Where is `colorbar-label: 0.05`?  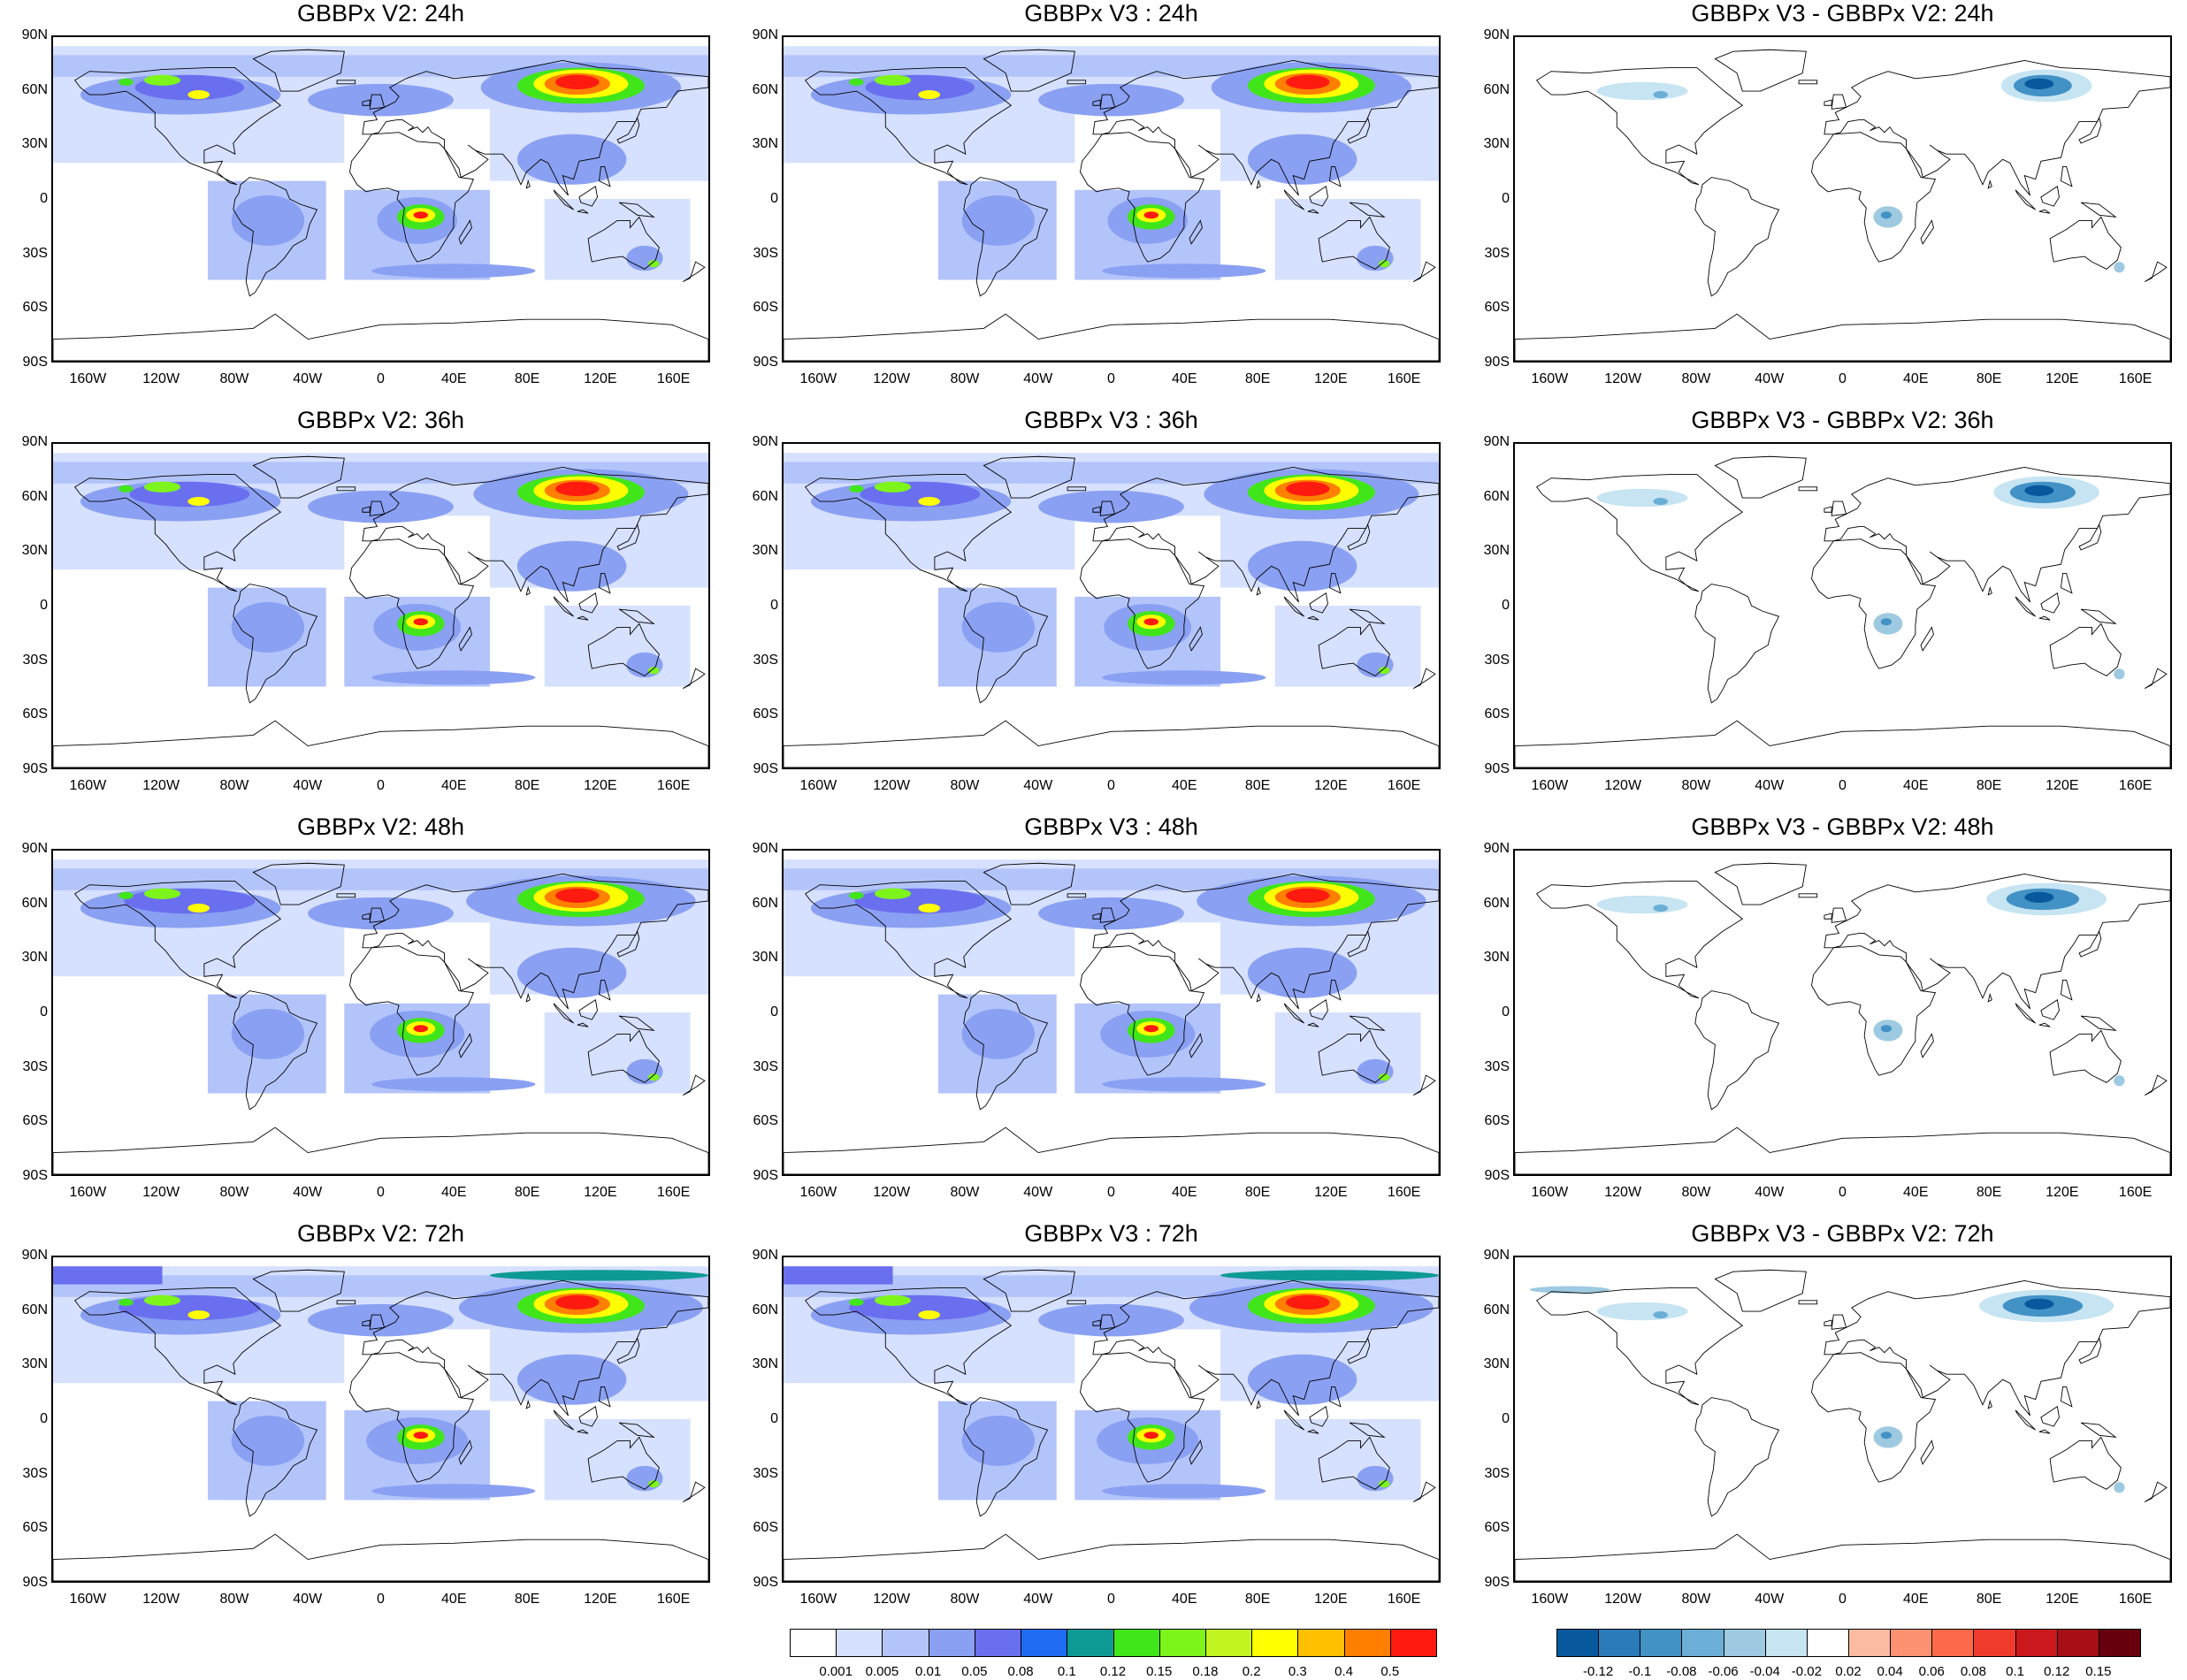 colorbar-label: 0.05 is located at coordinates (975, 1671).